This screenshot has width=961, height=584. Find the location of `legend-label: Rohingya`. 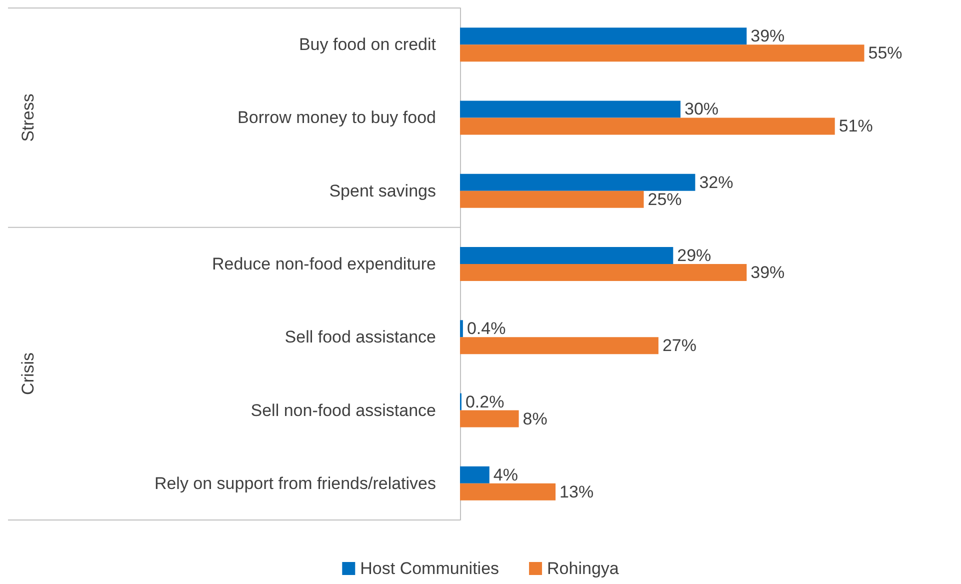

legend-label: Rohingya is located at coordinates (583, 568).